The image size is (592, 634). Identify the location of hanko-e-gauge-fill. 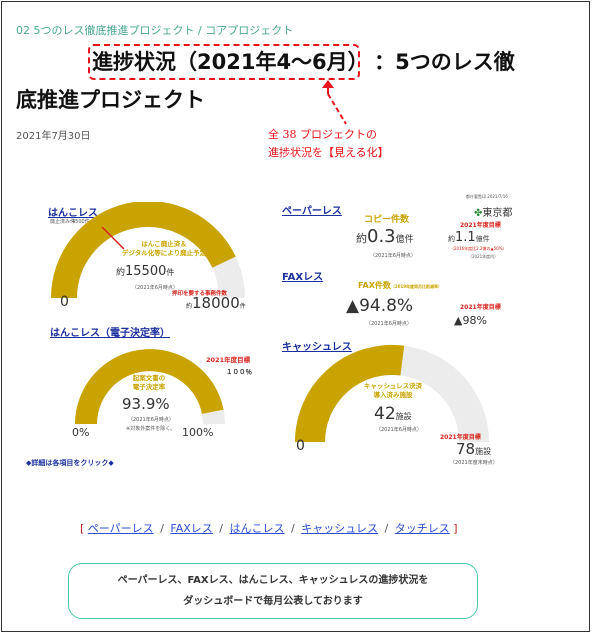
(149, 387).